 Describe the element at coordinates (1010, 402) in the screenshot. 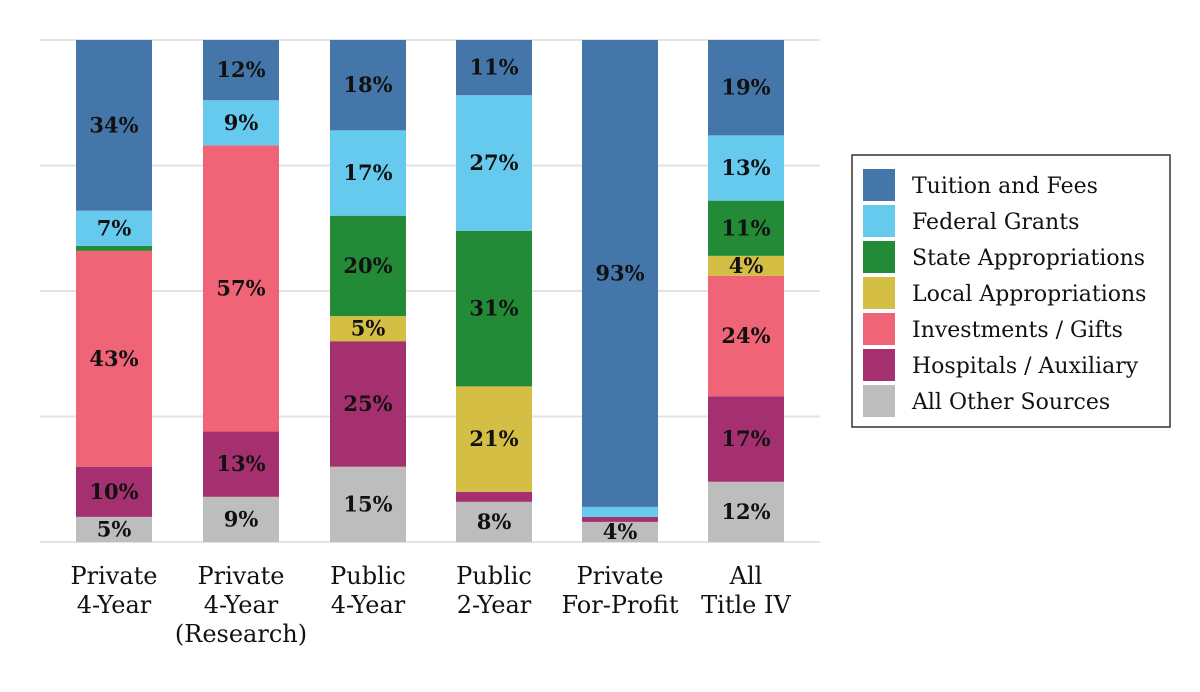

I see `legend-entry: All Other Sources` at that location.